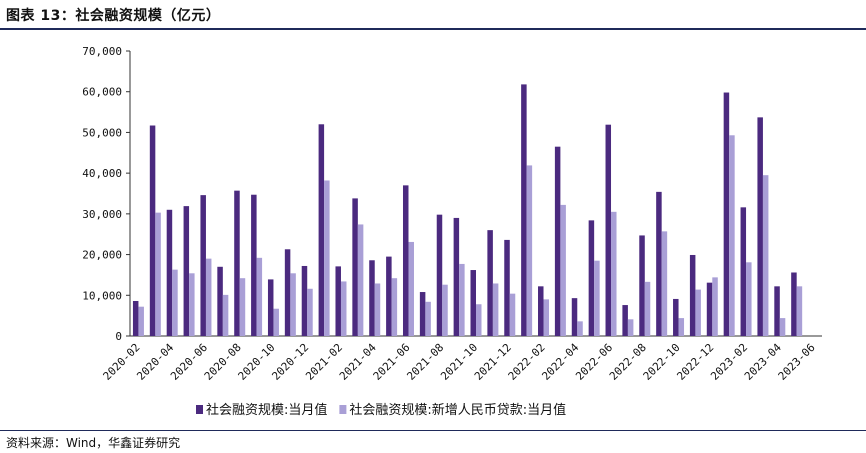  What do you see at coordinates (118, 336) in the screenshot?
I see `y-tick-label: 0` at bounding box center [118, 336].